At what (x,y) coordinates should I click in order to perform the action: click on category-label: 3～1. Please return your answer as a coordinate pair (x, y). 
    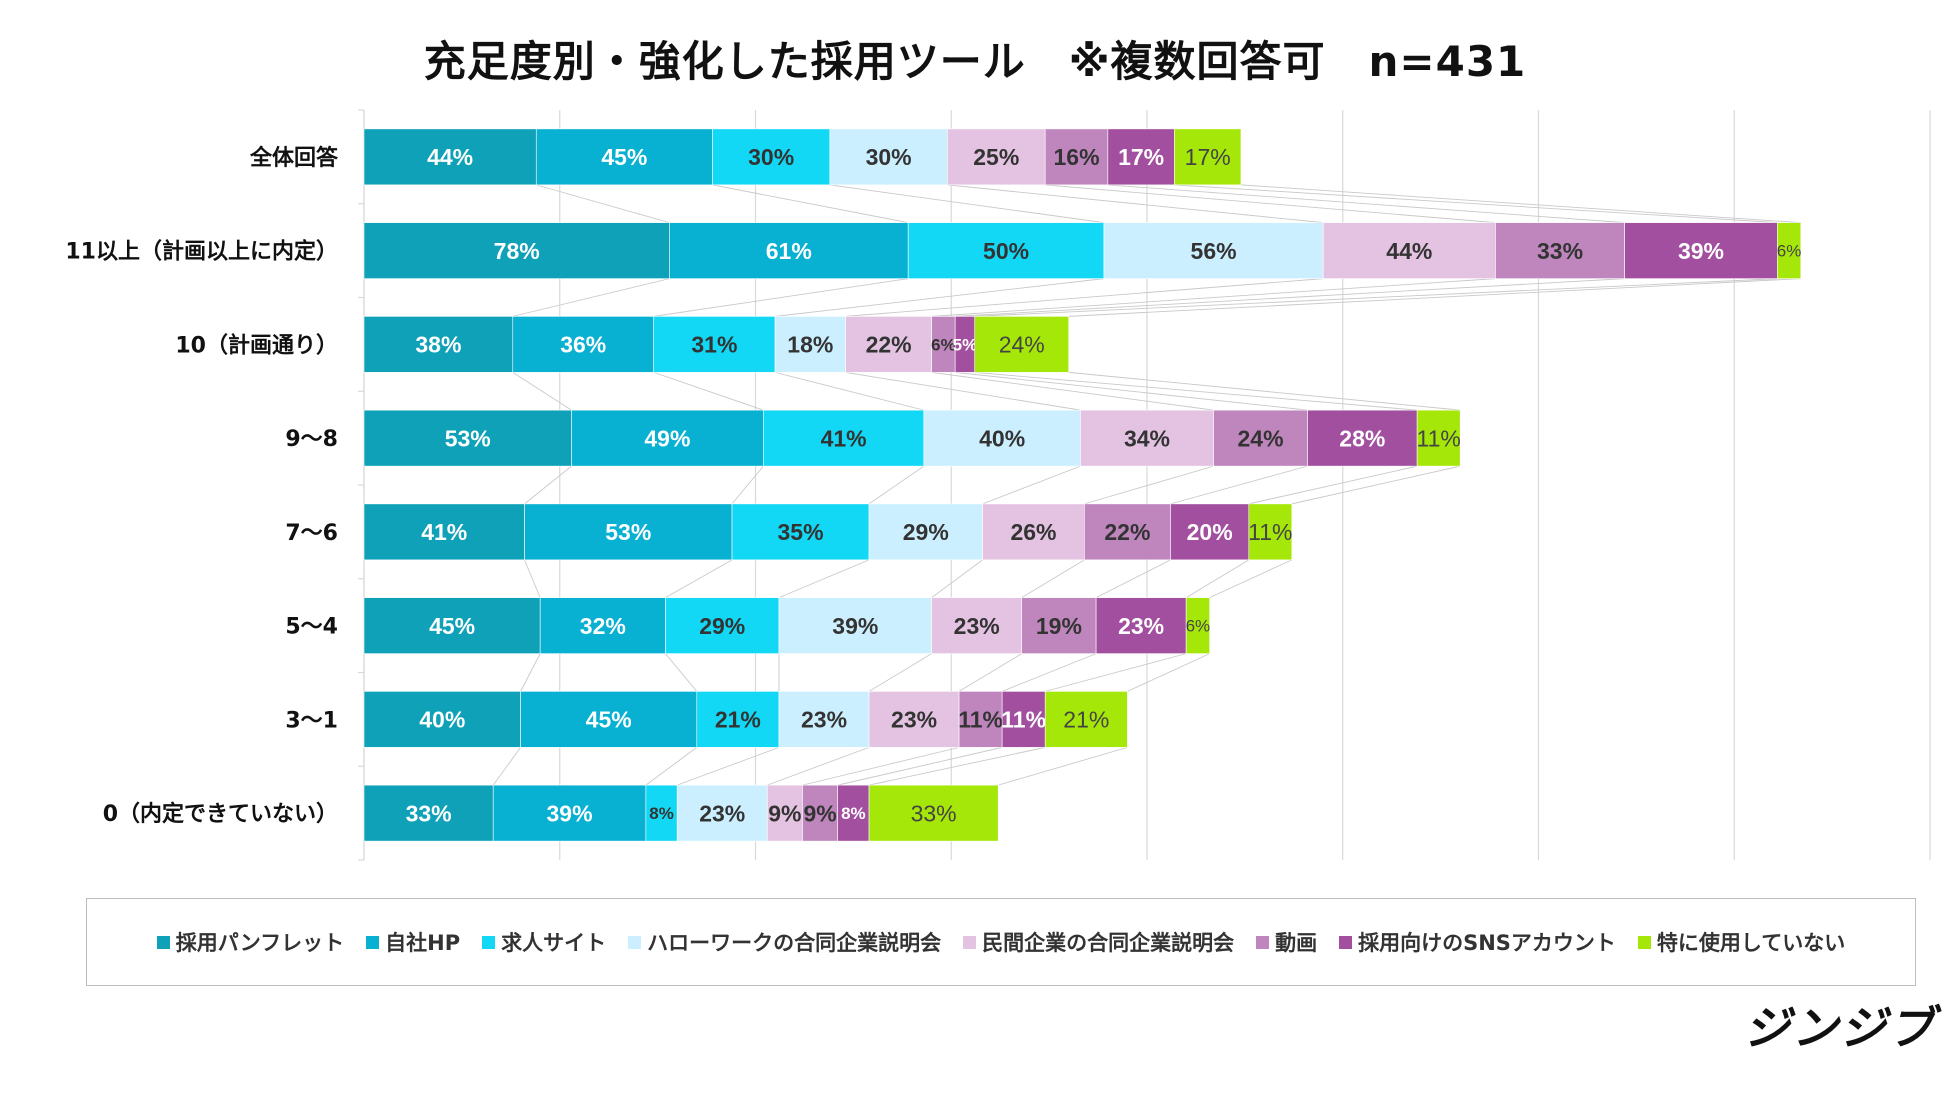
    Looking at the image, I should click on (311, 720).